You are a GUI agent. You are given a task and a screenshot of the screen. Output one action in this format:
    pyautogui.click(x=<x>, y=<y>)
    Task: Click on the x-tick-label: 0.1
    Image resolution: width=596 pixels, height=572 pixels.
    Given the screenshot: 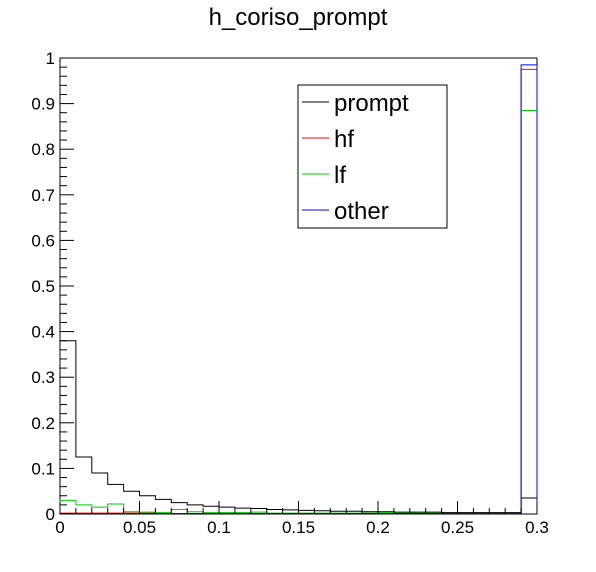 What is the action you would take?
    pyautogui.click(x=219, y=527)
    